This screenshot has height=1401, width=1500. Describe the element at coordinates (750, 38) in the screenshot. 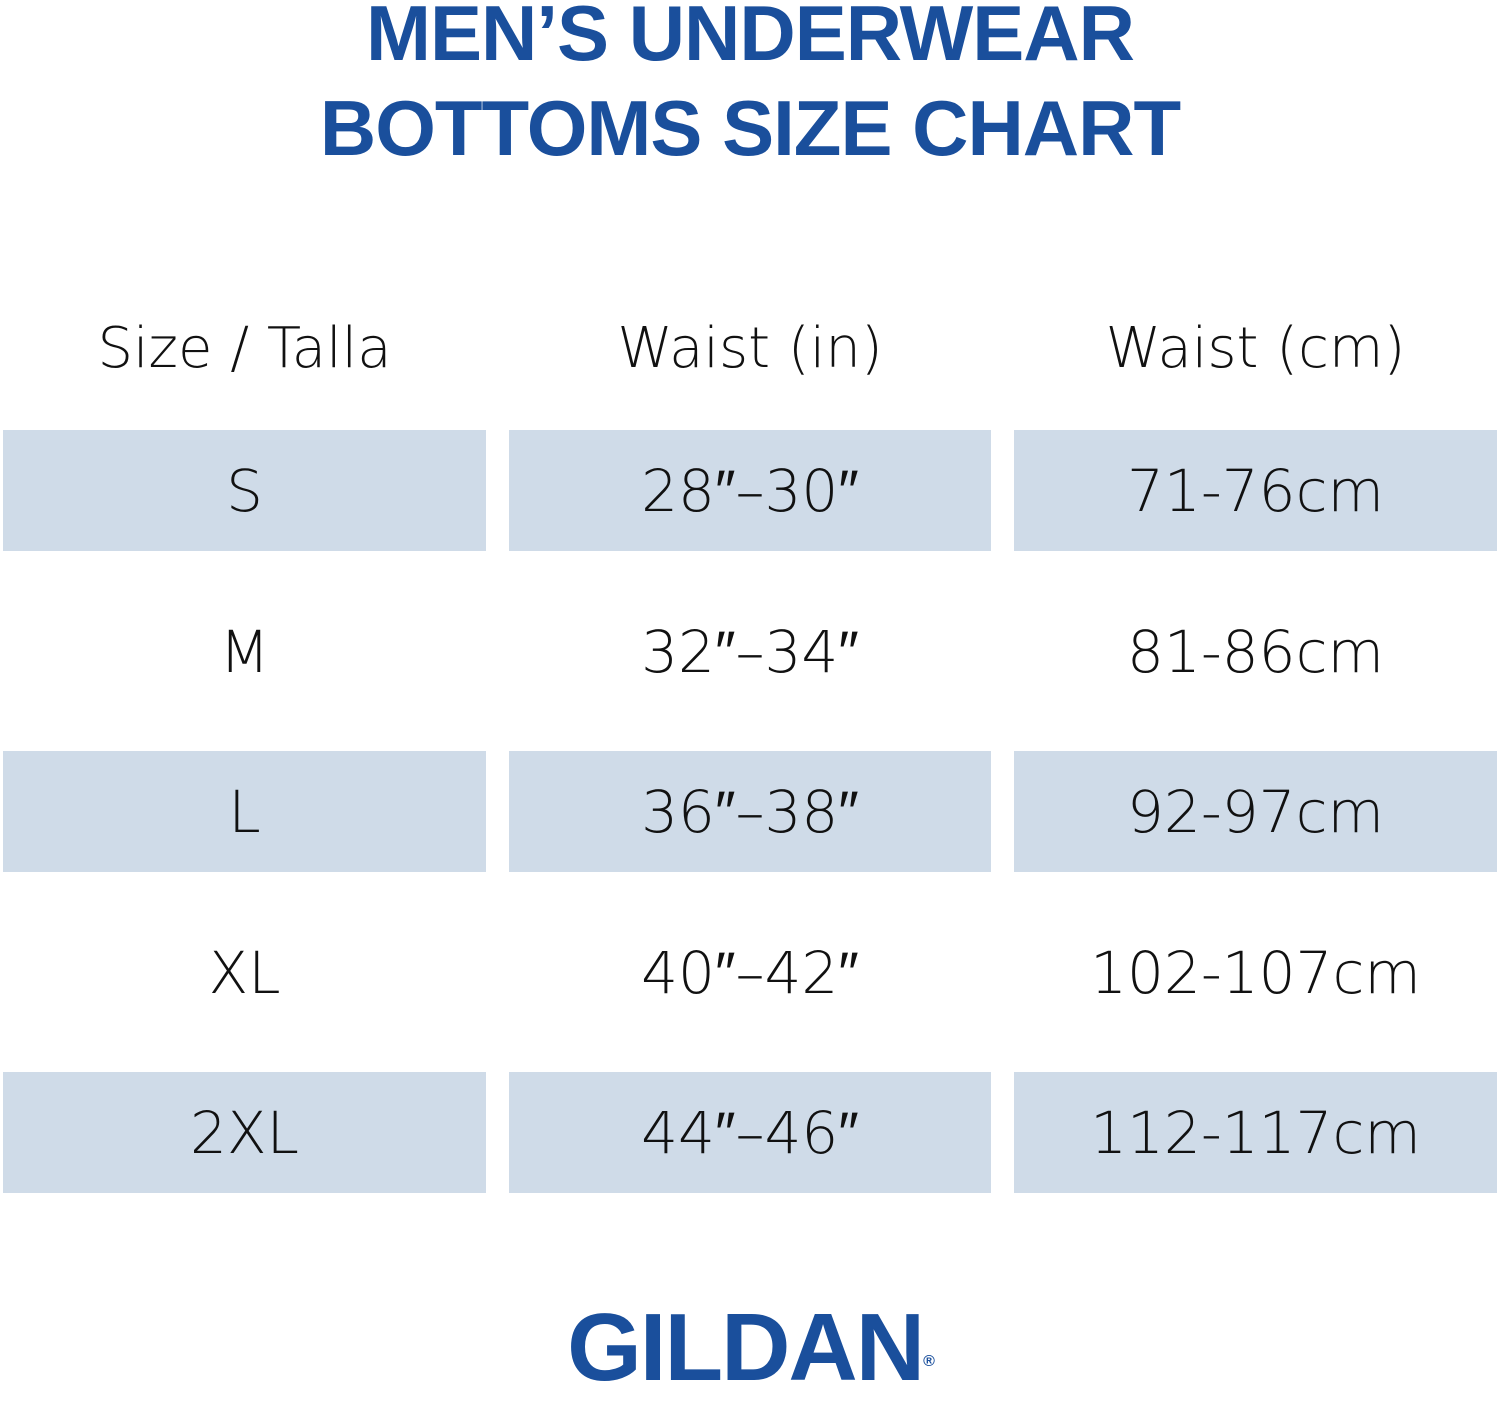

I see `title-line-1: MEN’S UNDERWEAR` at that location.